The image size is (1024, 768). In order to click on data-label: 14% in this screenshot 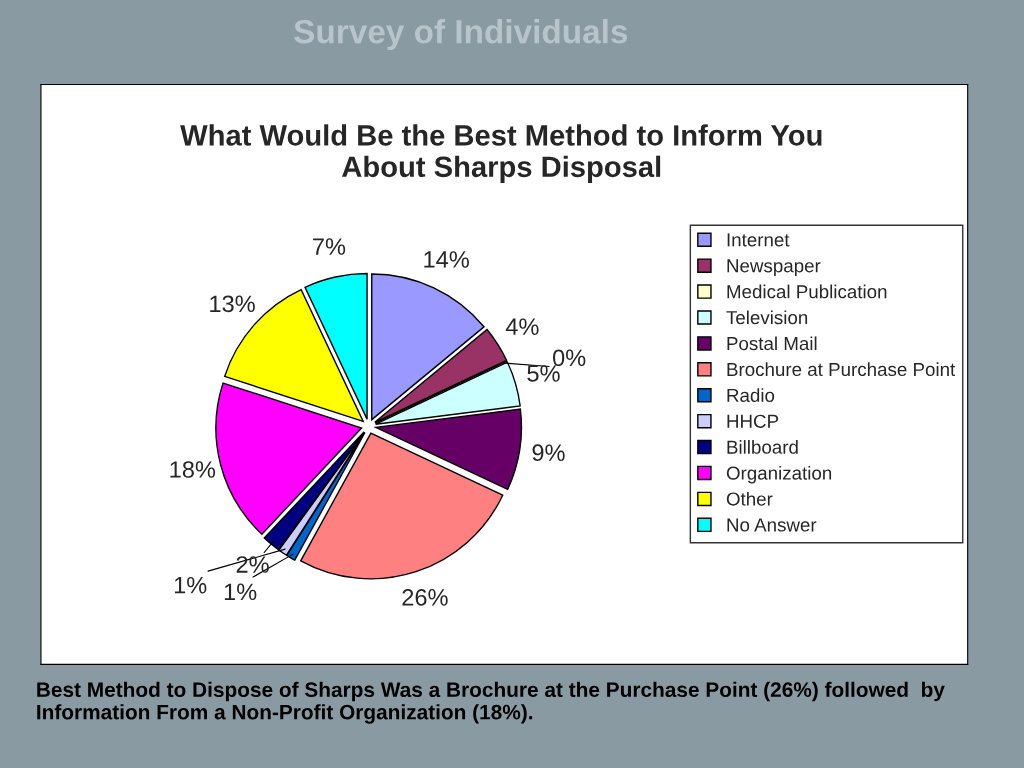, I will do `click(446, 259)`.